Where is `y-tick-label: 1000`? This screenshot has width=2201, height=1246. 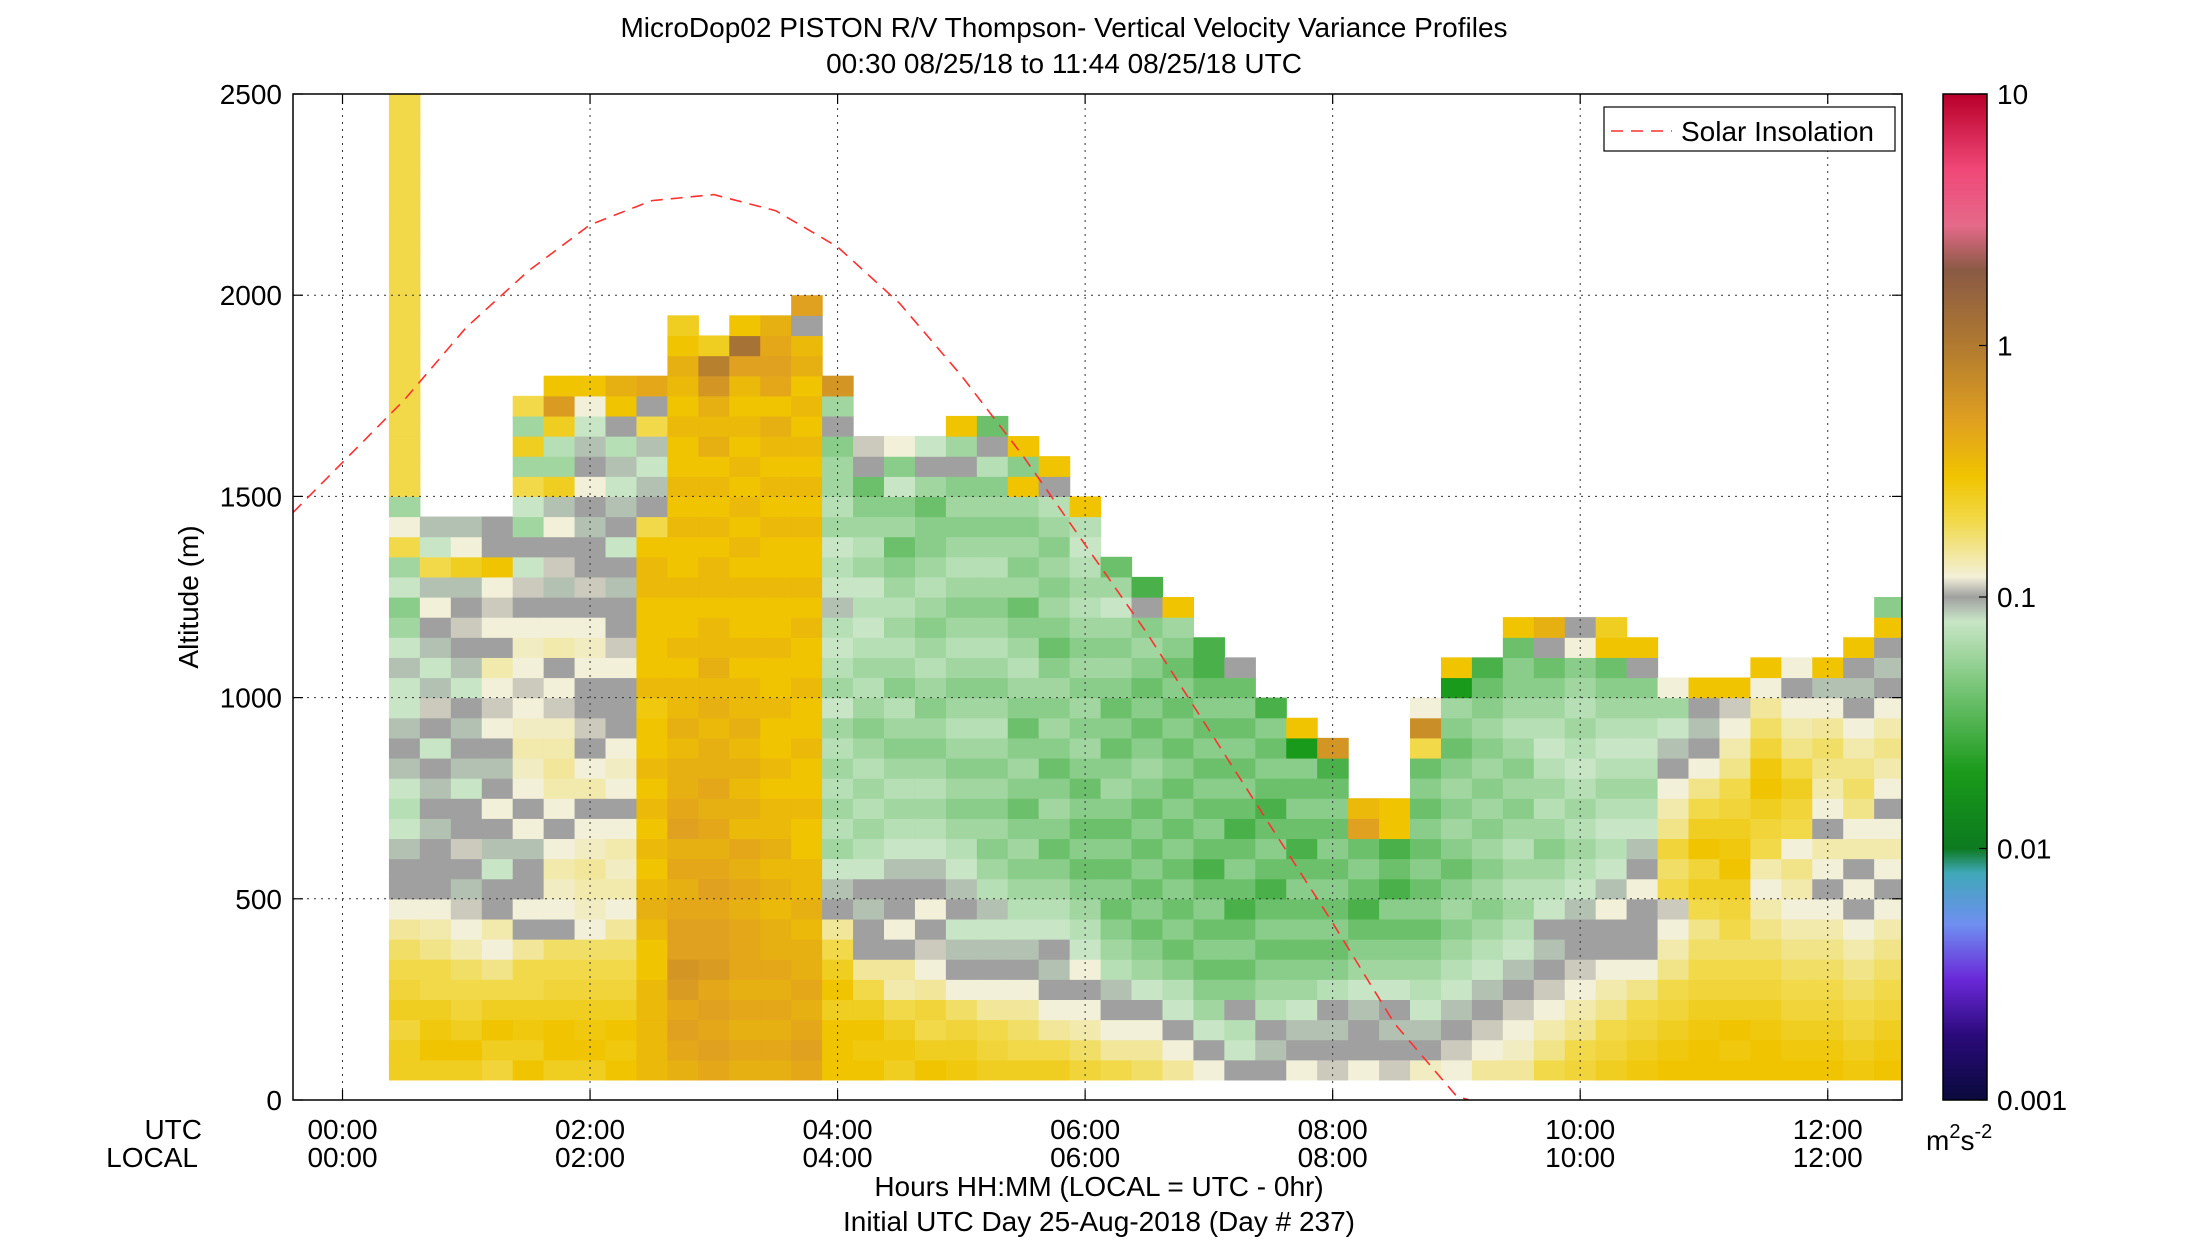 y-tick-label: 1000 is located at coordinates (251, 698).